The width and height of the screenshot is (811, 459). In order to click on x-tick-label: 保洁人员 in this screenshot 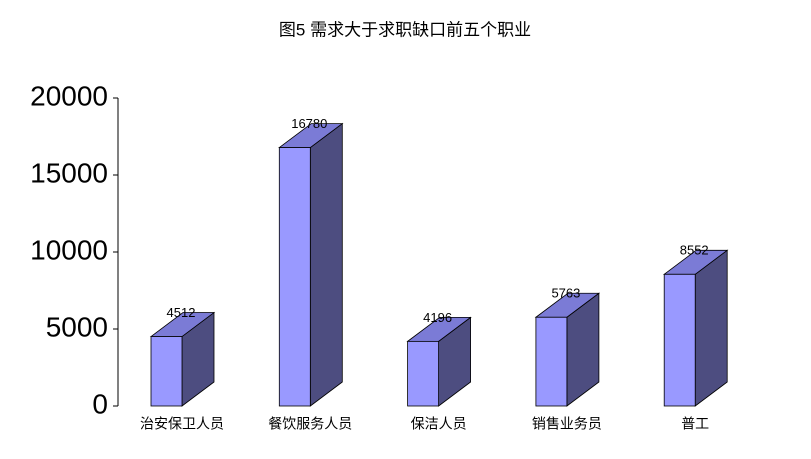, I will do `click(439, 424)`.